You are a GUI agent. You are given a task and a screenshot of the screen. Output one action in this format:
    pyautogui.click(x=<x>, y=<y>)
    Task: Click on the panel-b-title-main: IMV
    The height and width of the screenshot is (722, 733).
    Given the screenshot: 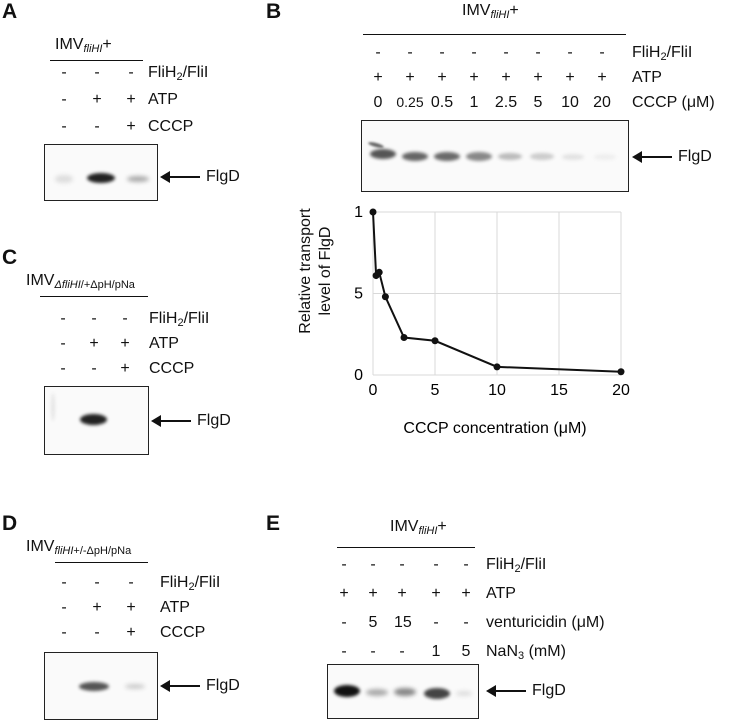 What is the action you would take?
    pyautogui.click(x=476, y=10)
    